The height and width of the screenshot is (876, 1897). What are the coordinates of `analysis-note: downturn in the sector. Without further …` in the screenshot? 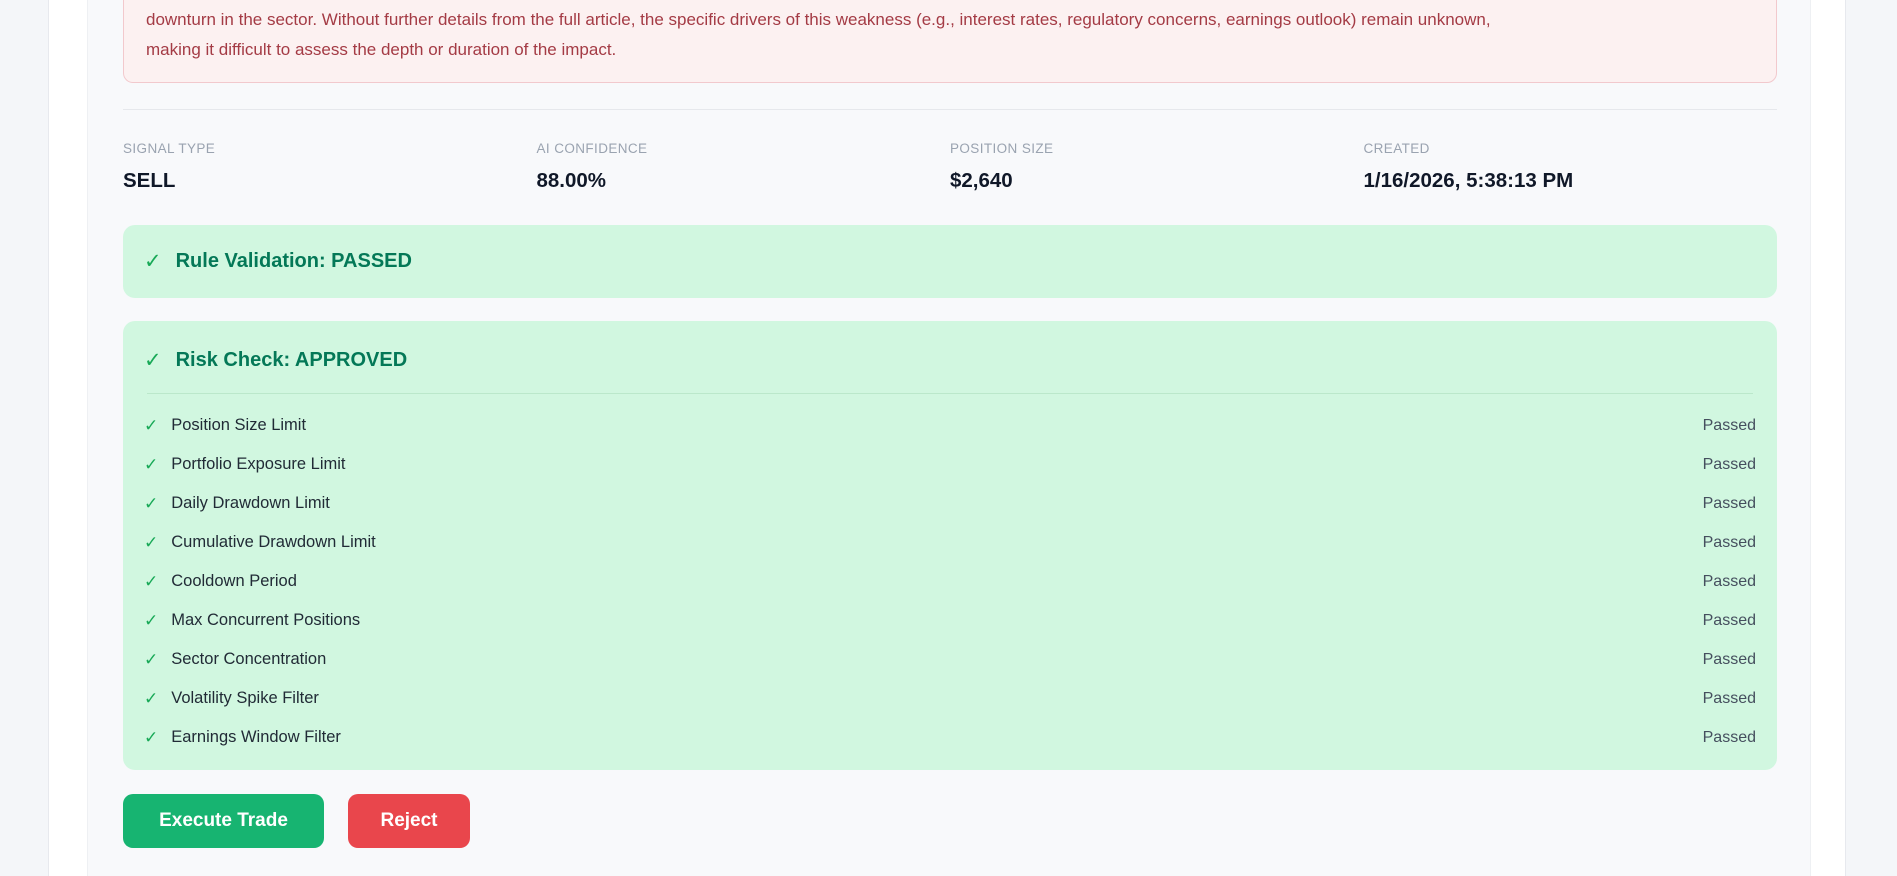 It's located at (950, 41).